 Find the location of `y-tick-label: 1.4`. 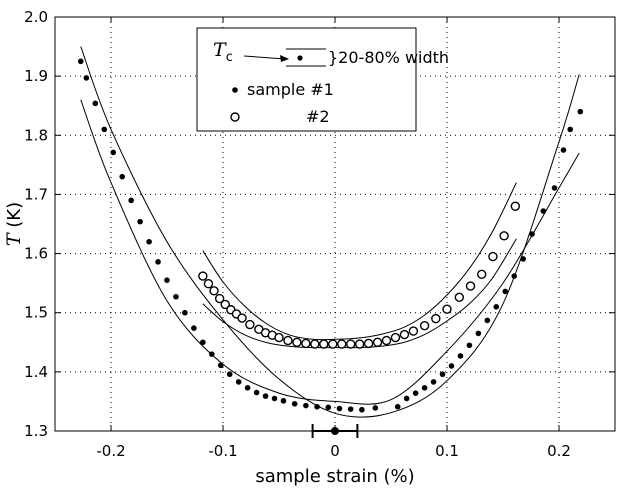

y-tick-label: 1.4 is located at coordinates (36, 372).